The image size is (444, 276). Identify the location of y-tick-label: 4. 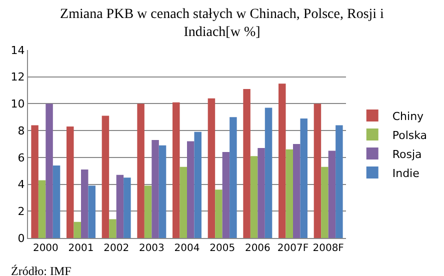
(21, 185).